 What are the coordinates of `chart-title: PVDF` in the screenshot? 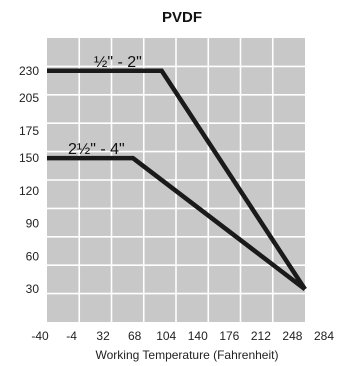 It's located at (182, 17).